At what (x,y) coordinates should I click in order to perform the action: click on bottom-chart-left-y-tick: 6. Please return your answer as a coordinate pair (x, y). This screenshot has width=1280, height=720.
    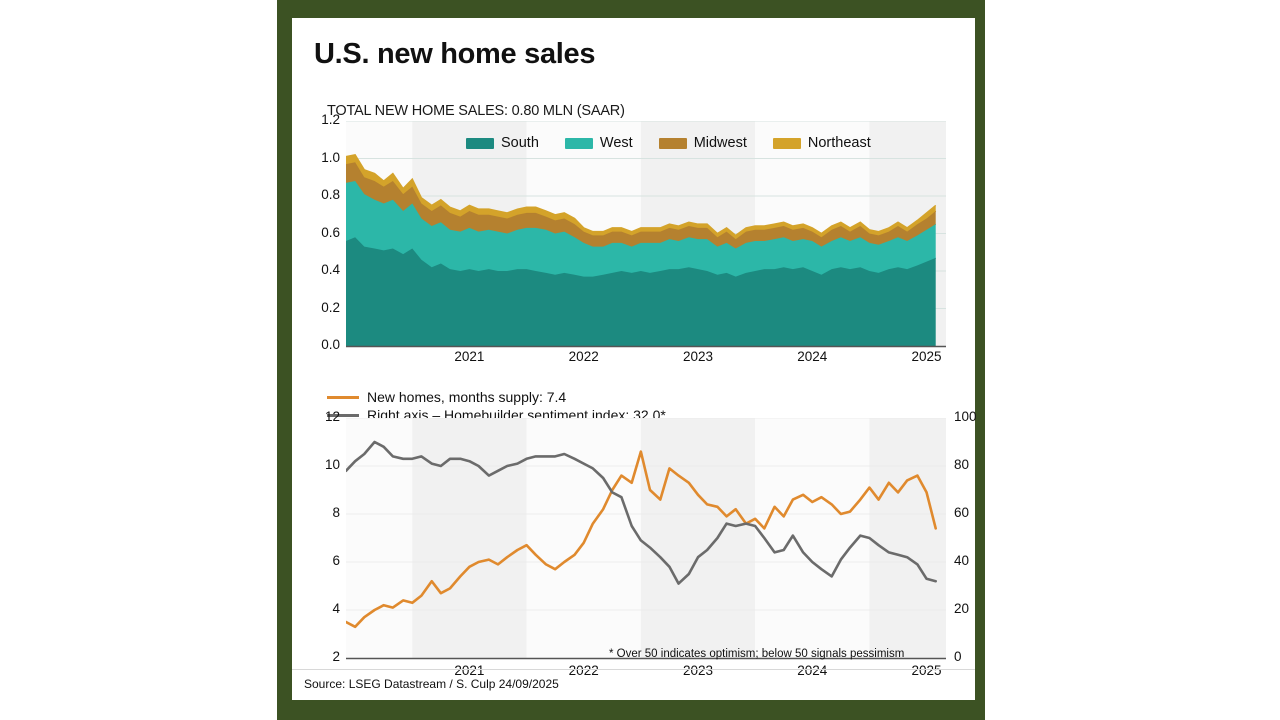
    Looking at the image, I should click on (336, 560).